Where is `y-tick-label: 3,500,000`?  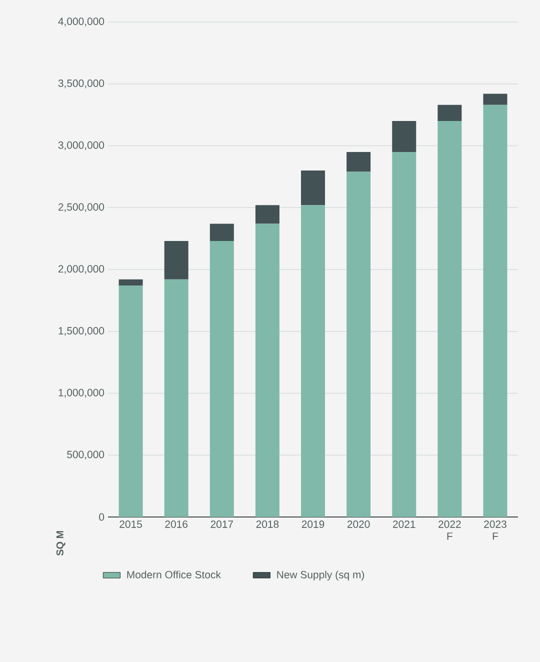 y-tick-label: 3,500,000 is located at coordinates (81, 84).